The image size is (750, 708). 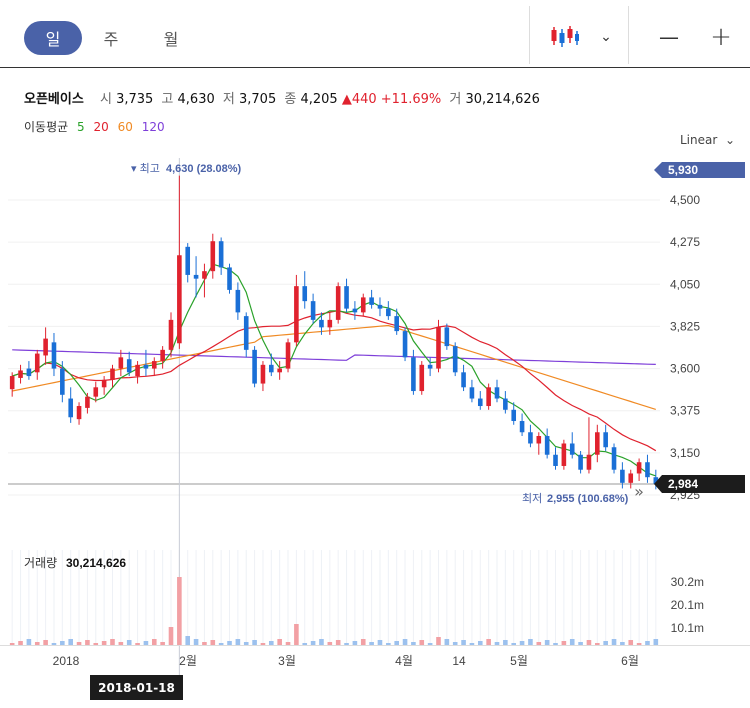 What do you see at coordinates (111, 39) in the screenshot?
I see `period-week-tab: 주` at bounding box center [111, 39].